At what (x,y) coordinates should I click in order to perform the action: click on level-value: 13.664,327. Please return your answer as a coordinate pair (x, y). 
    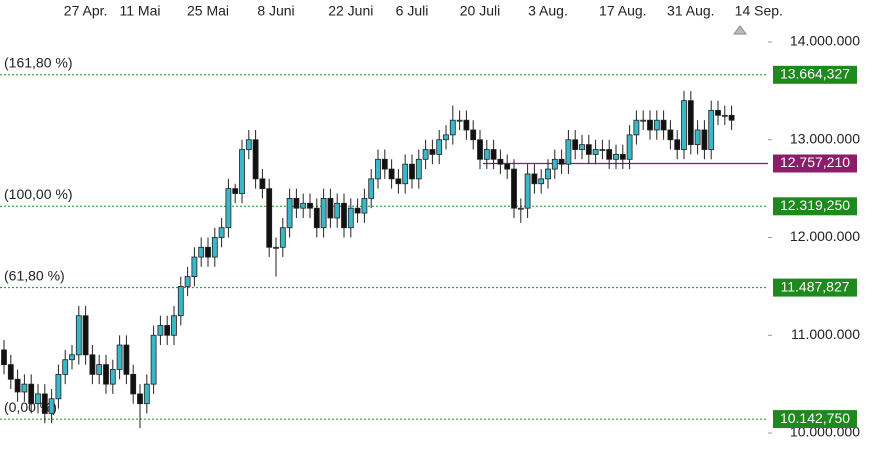
    Looking at the image, I should click on (815, 74).